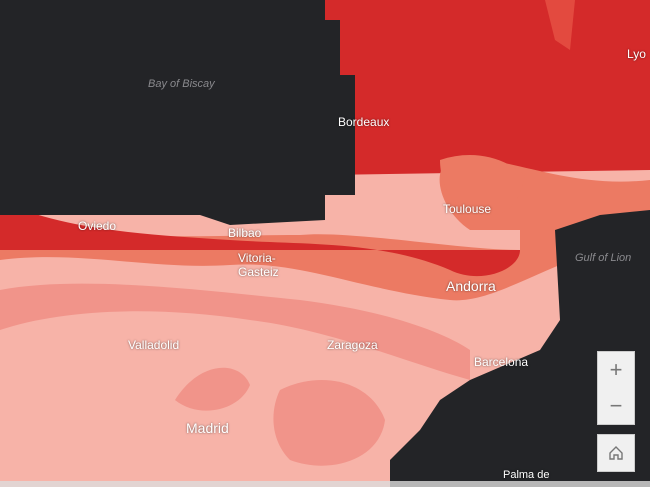  Describe the element at coordinates (616, 369) in the screenshot. I see `zoom-in-button: +` at that location.